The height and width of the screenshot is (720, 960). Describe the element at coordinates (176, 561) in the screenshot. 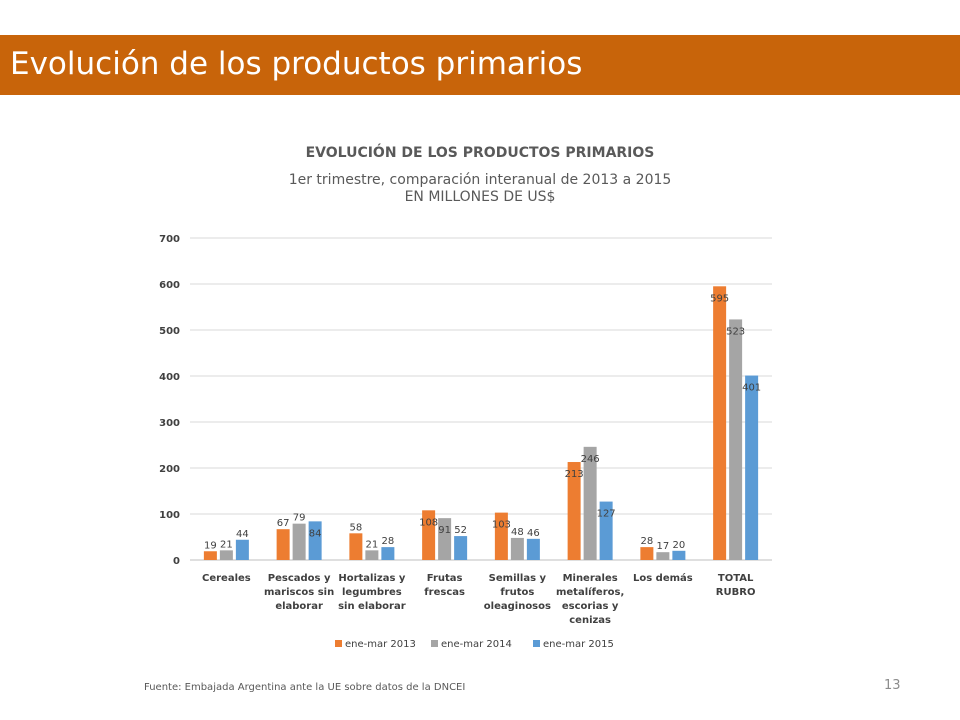

I see `y-tick-label: 0` at that location.